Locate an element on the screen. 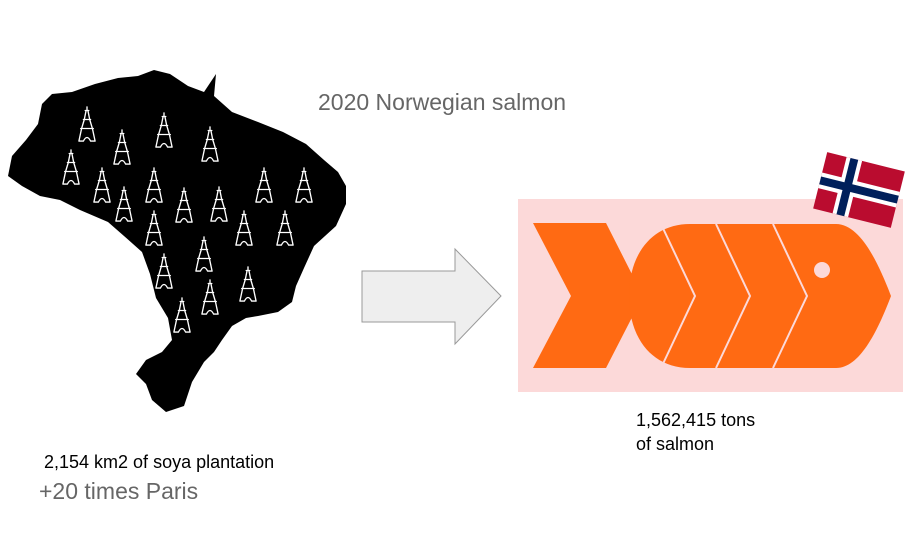 This screenshot has width=905, height=556. paris-comparison-label: +20 times Paris is located at coordinates (119, 491).